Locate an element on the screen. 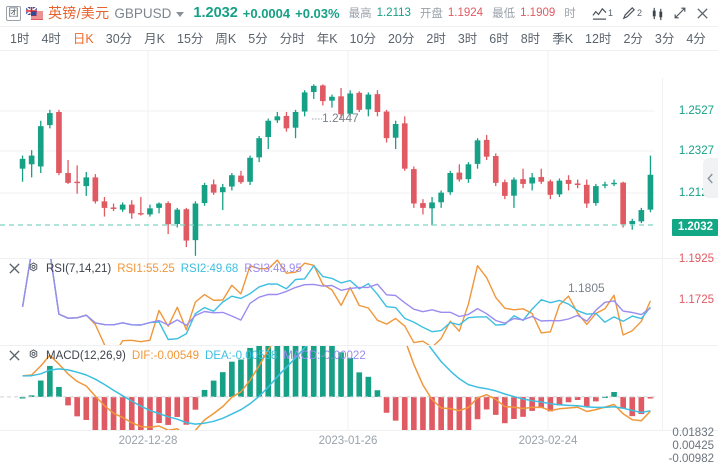 This screenshot has width=718, height=465. period-tab-18: 2分 is located at coordinates (632, 39).